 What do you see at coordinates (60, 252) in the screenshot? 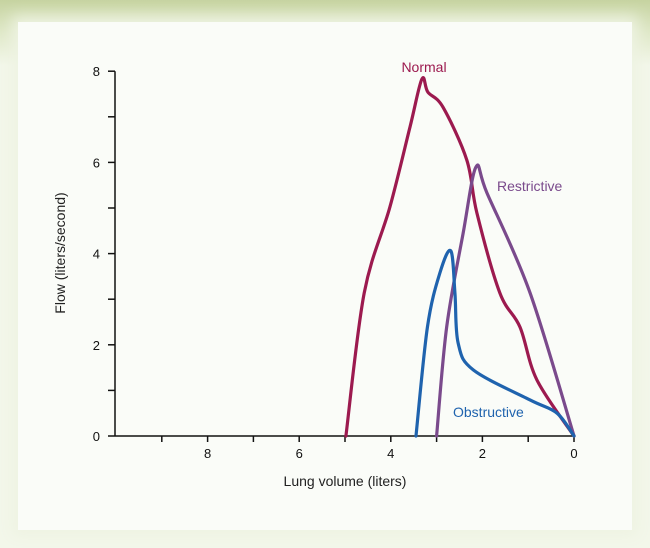
I see `y-axis-label: Flow (liters/second)` at bounding box center [60, 252].